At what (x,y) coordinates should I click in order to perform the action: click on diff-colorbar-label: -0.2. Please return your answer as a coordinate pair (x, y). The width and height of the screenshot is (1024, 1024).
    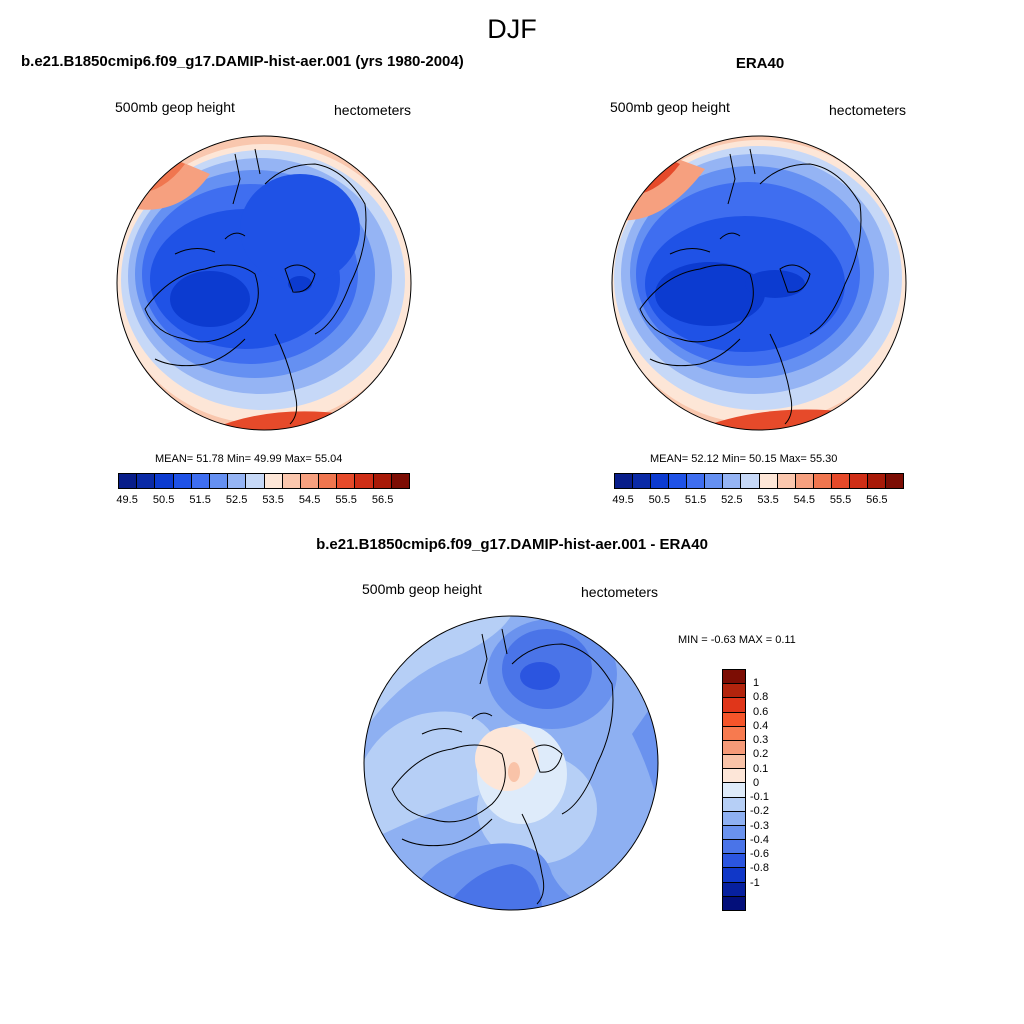
    Looking at the image, I should click on (759, 811).